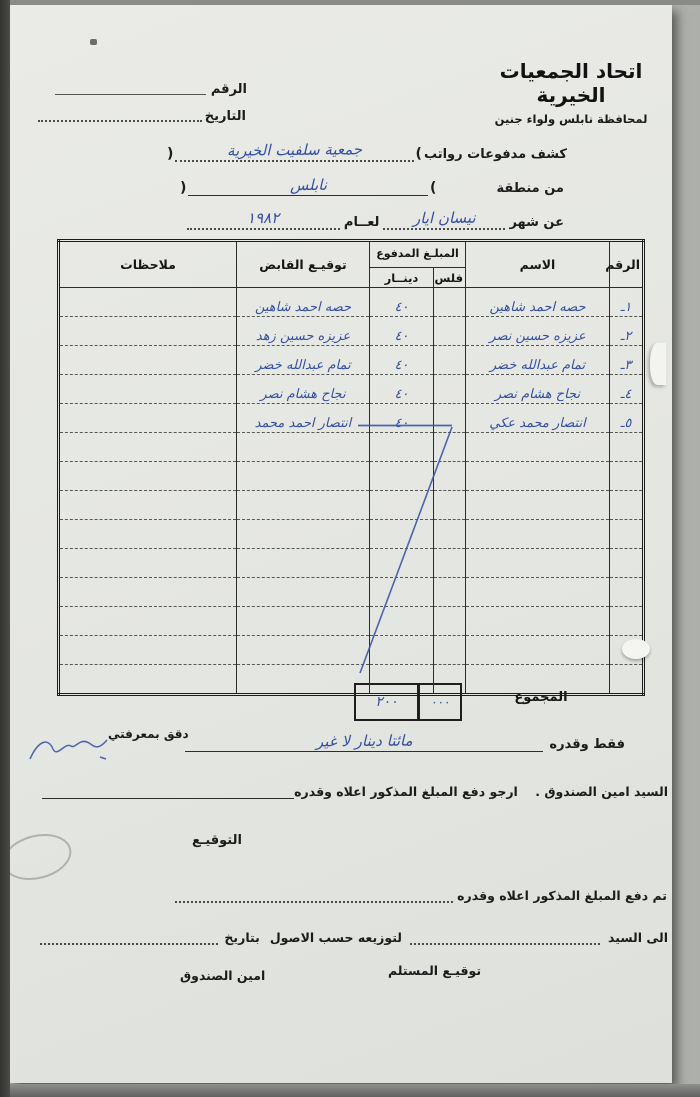 Image resolution: width=700 pixels, height=1097 pixels. What do you see at coordinates (350, 2) in the screenshot?
I see `scan-edge-top` at bounding box center [350, 2].